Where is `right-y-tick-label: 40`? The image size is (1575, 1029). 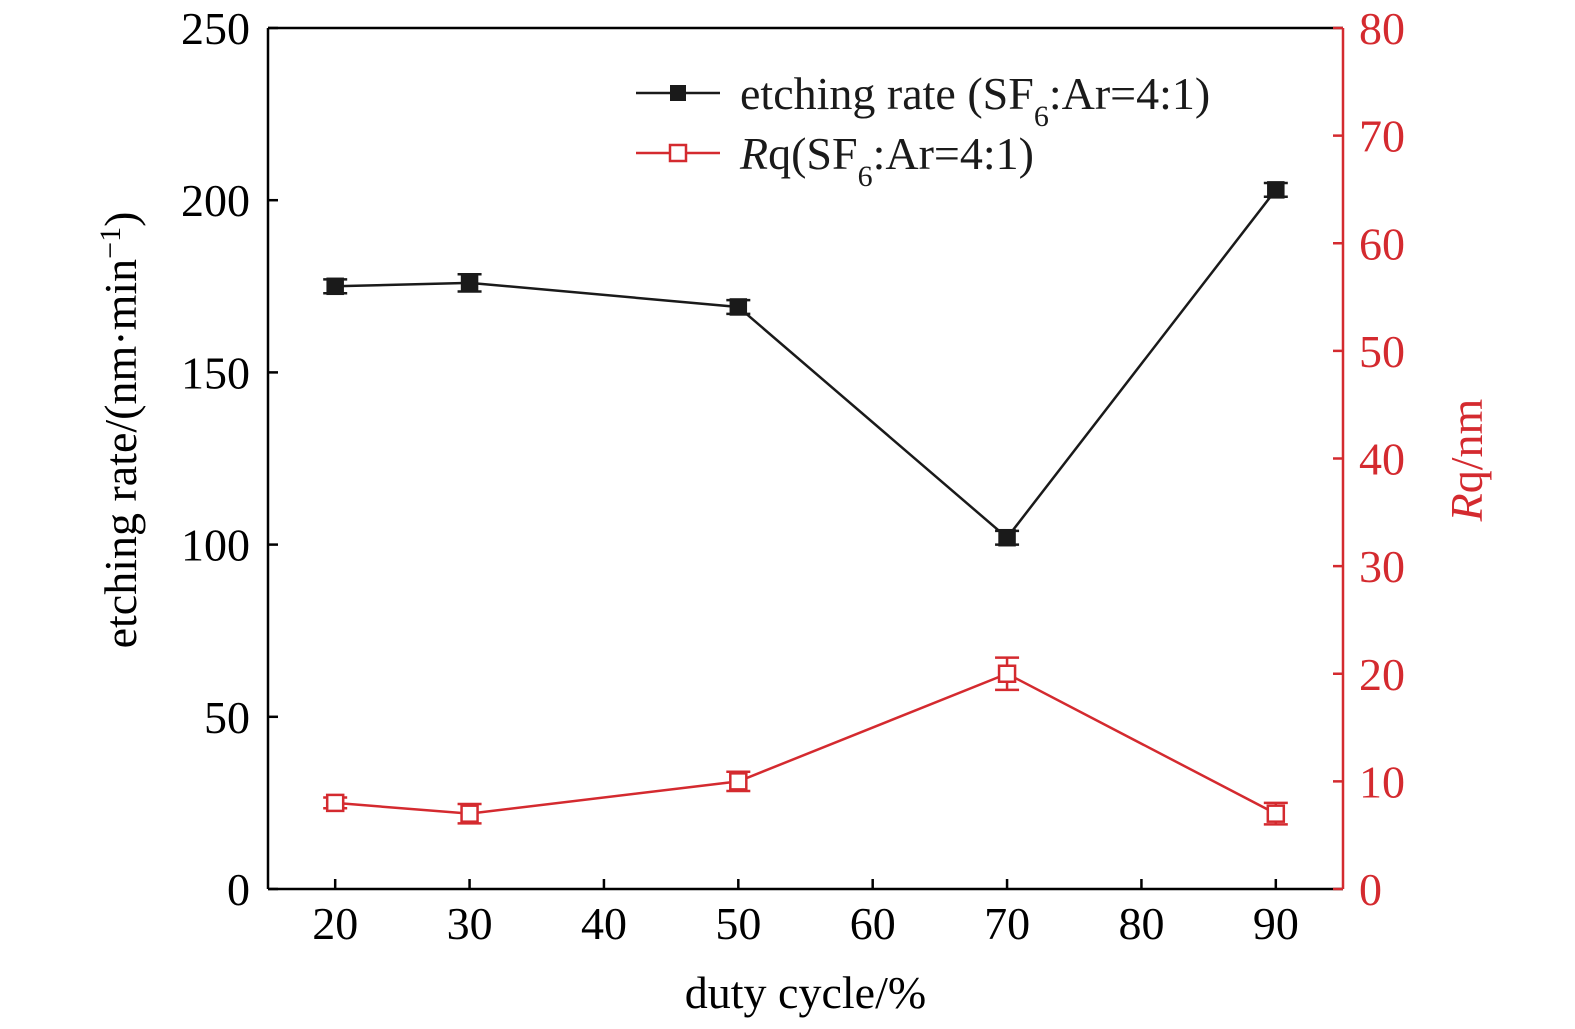
right-y-tick-label: 40 is located at coordinates (1382, 459).